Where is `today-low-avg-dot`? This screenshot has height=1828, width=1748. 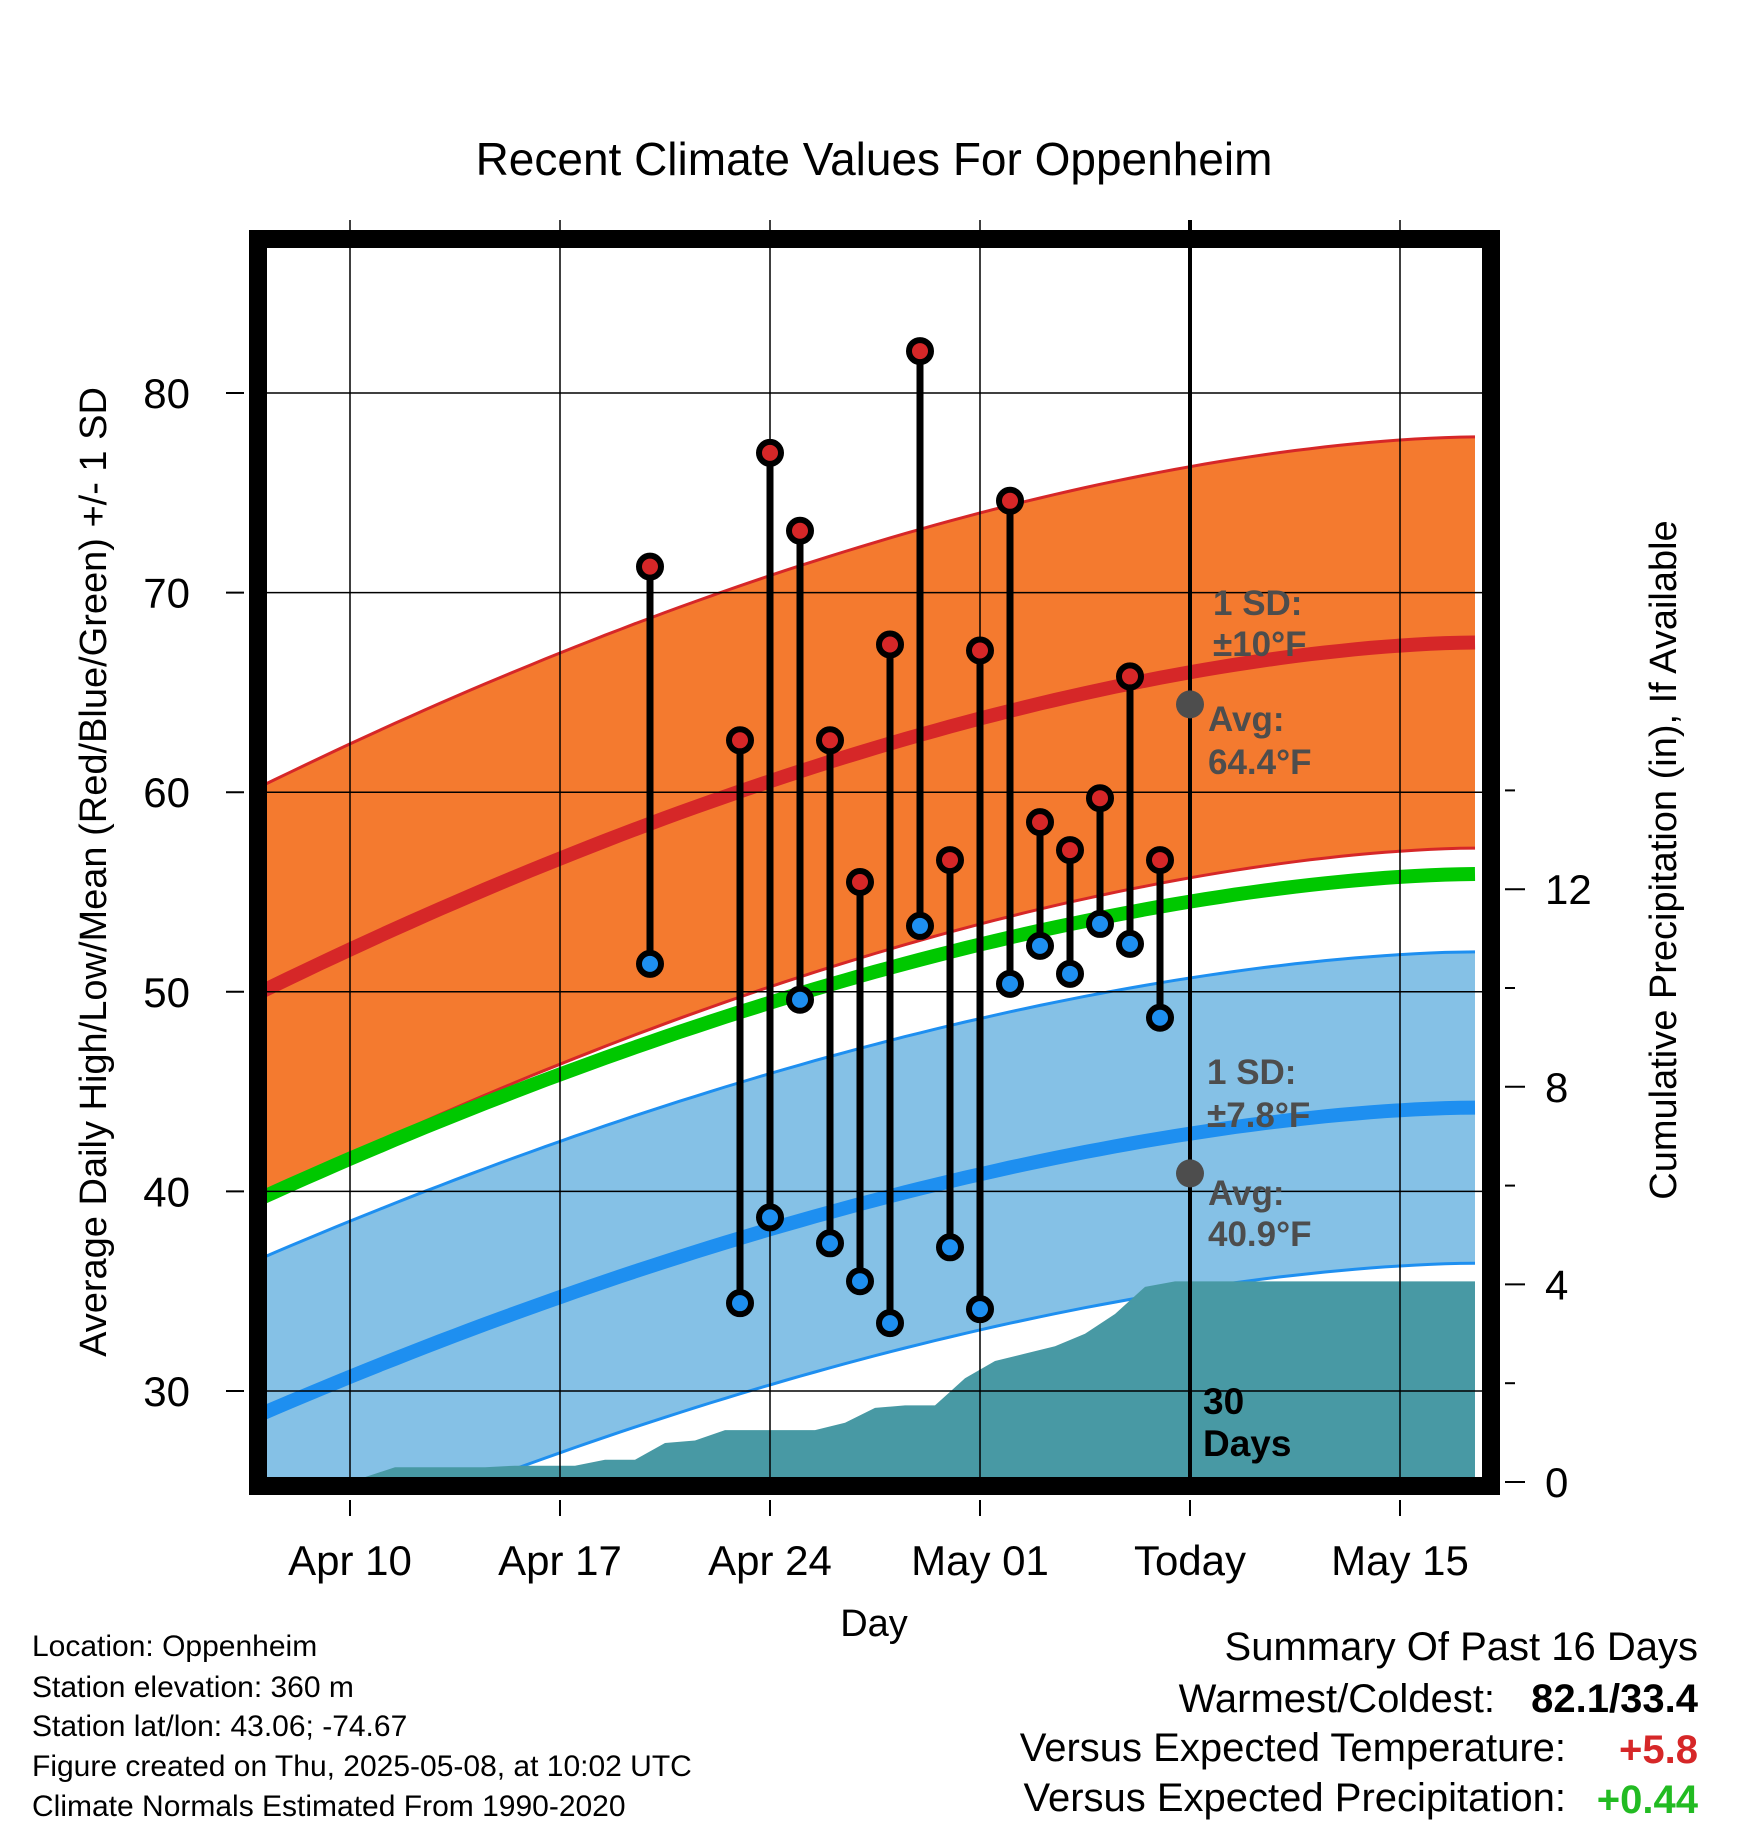 today-low-avg-dot is located at coordinates (1190, 1173).